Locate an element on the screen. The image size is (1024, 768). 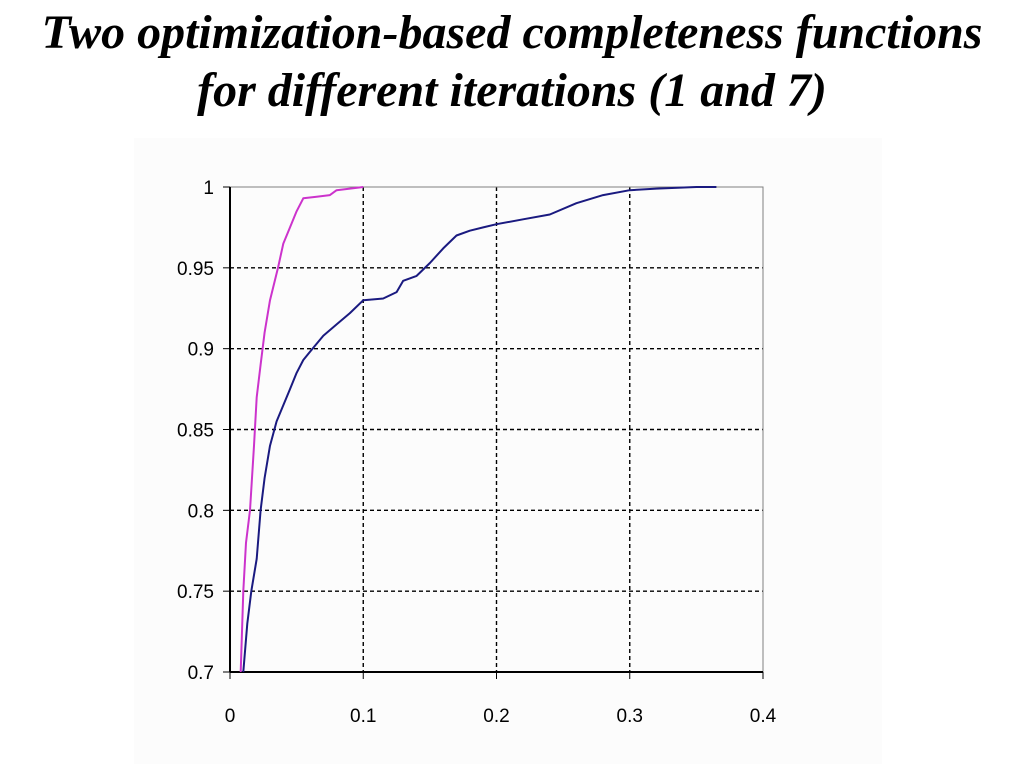
y-tick-label: 0.95 is located at coordinates (195, 269).